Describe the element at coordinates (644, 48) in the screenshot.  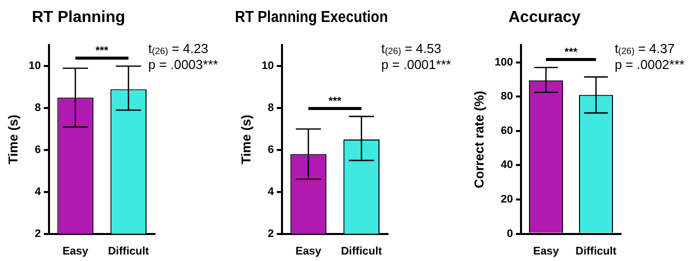
I see `annotation: t(26) = 4.37` at that location.